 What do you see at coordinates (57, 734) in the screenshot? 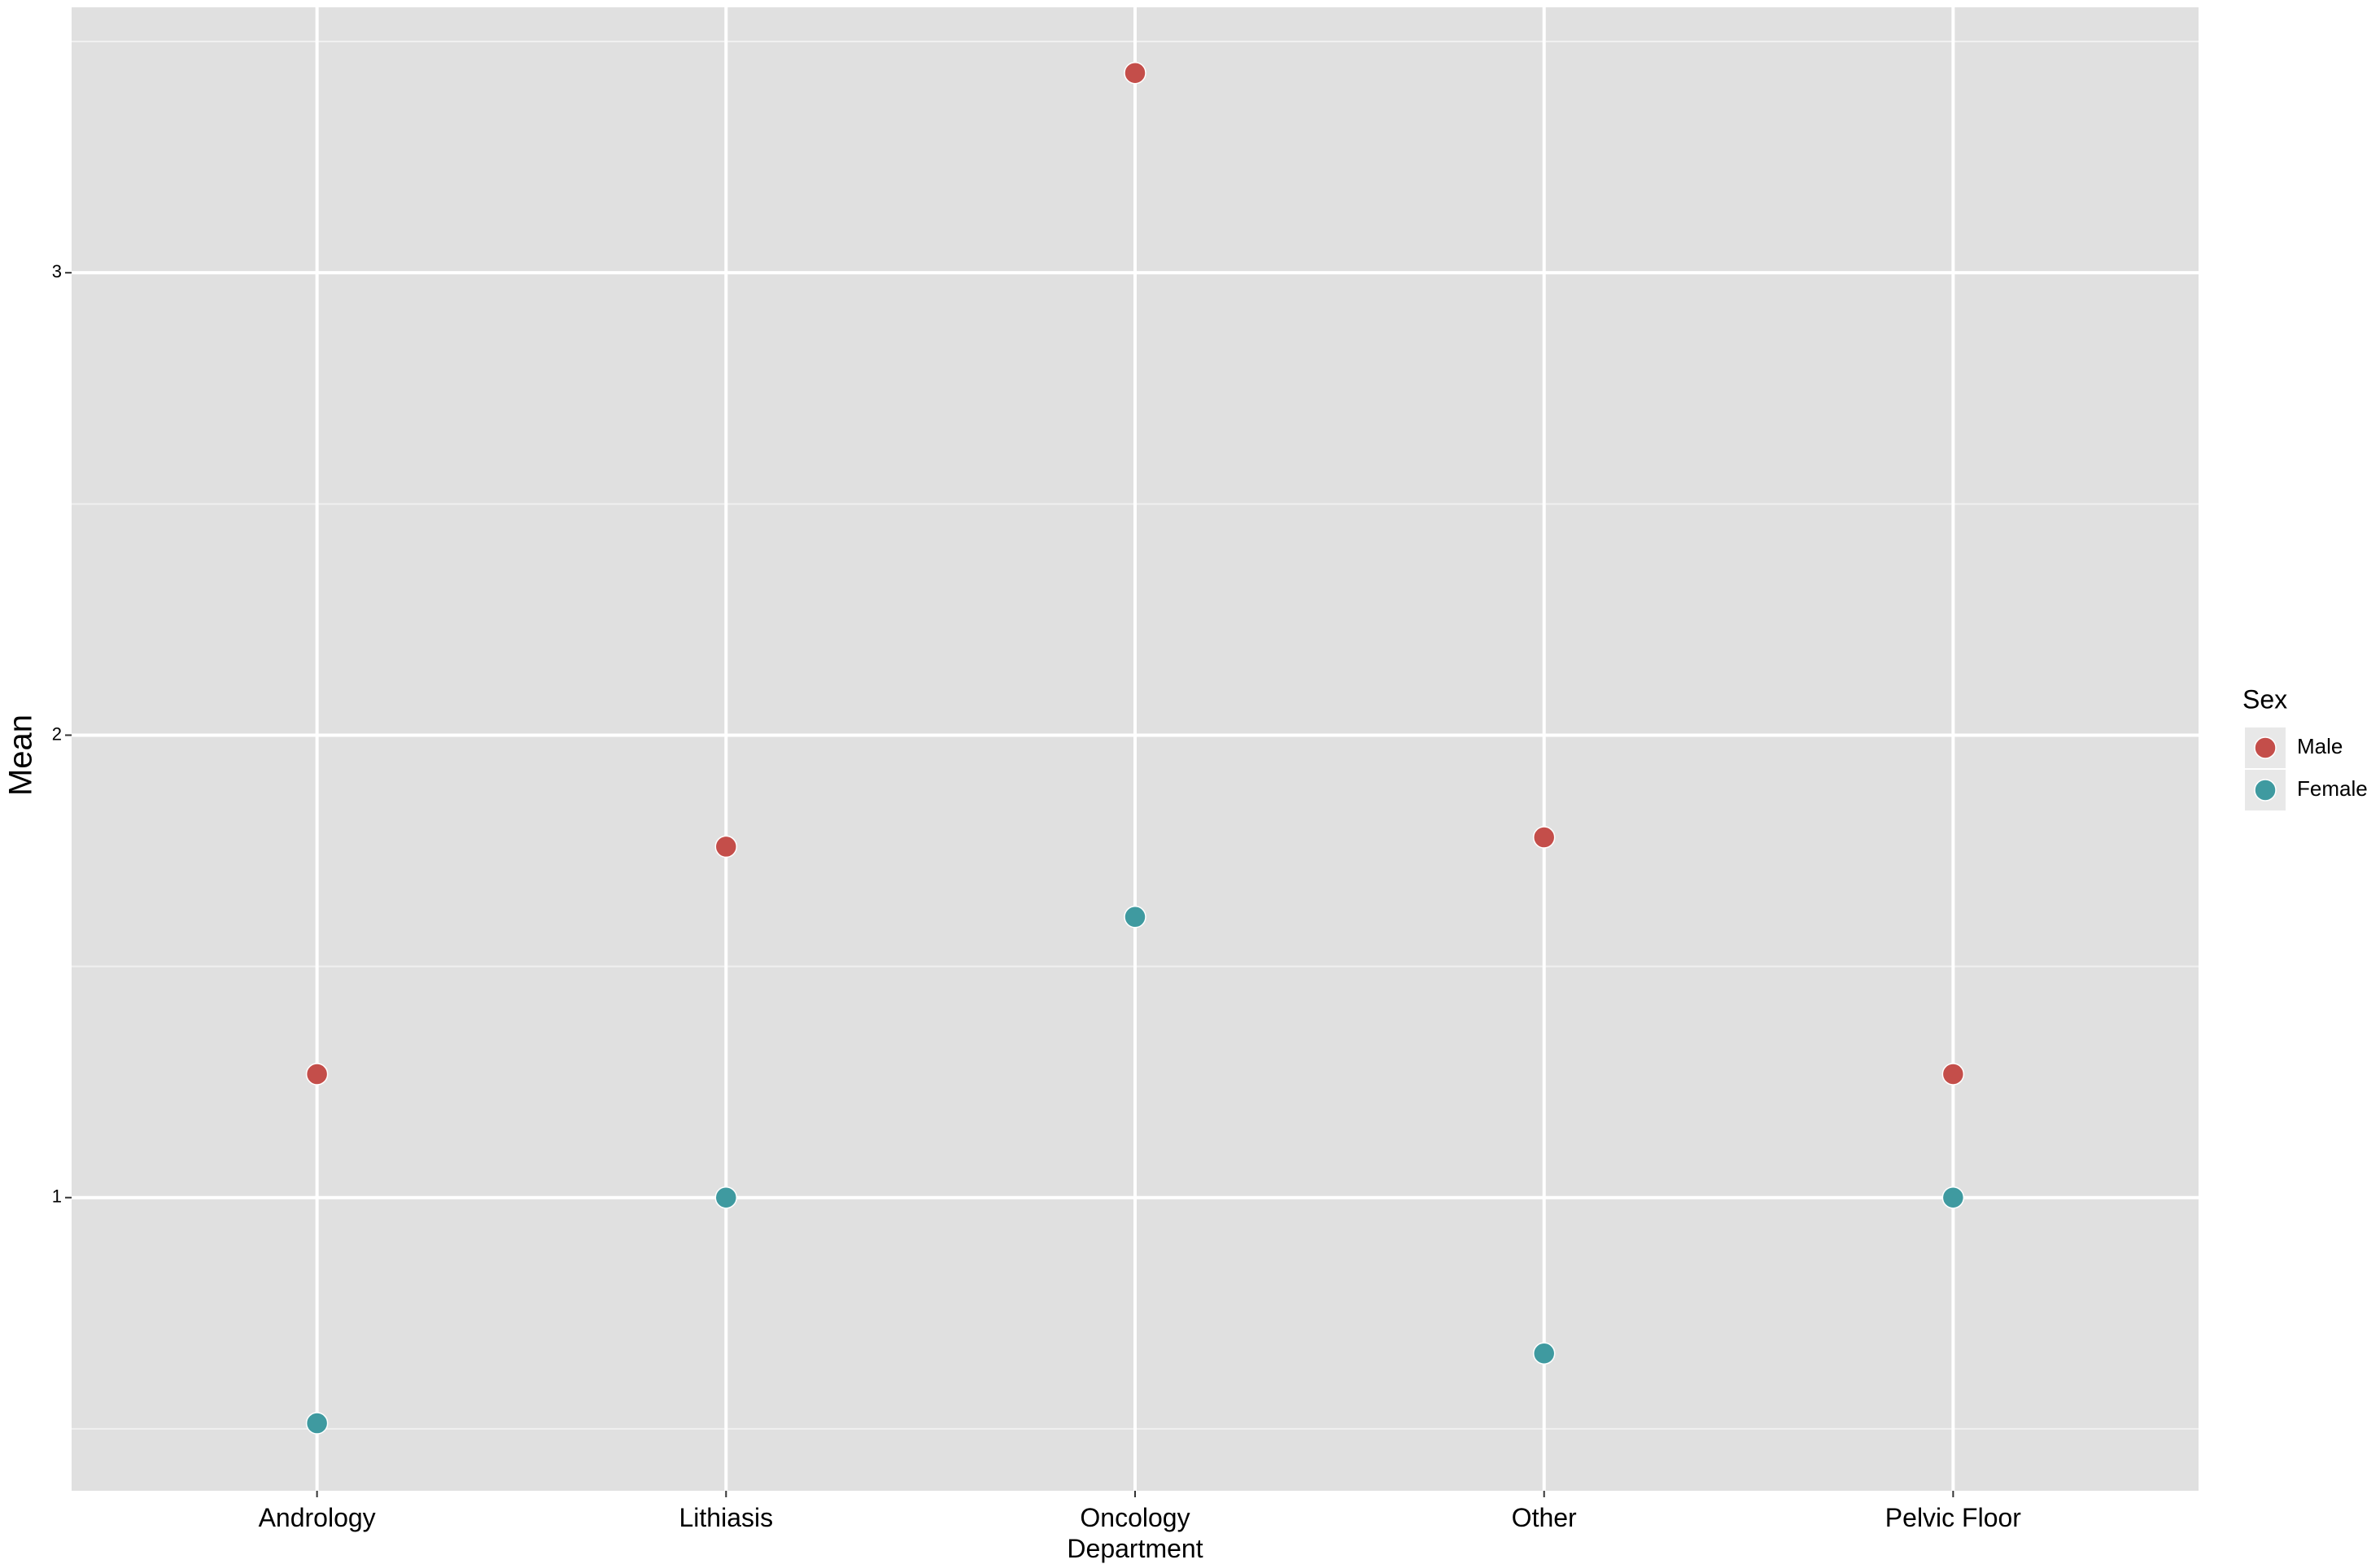
I see `y-tick-label: 2` at bounding box center [57, 734].